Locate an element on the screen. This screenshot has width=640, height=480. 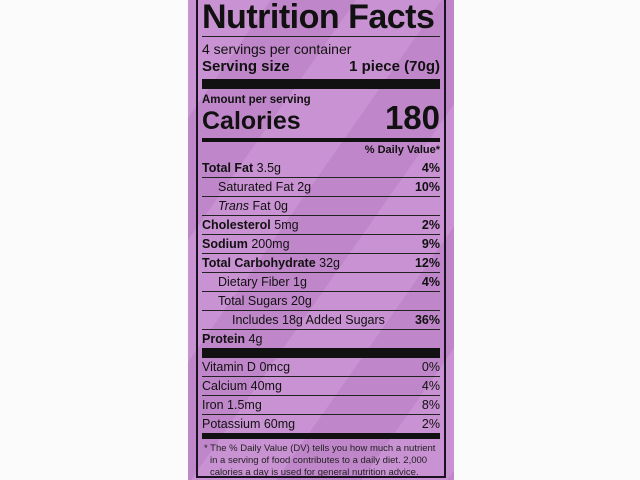
nutrient-row: Dietary Fiber 1g 4% is located at coordinates (321, 281).